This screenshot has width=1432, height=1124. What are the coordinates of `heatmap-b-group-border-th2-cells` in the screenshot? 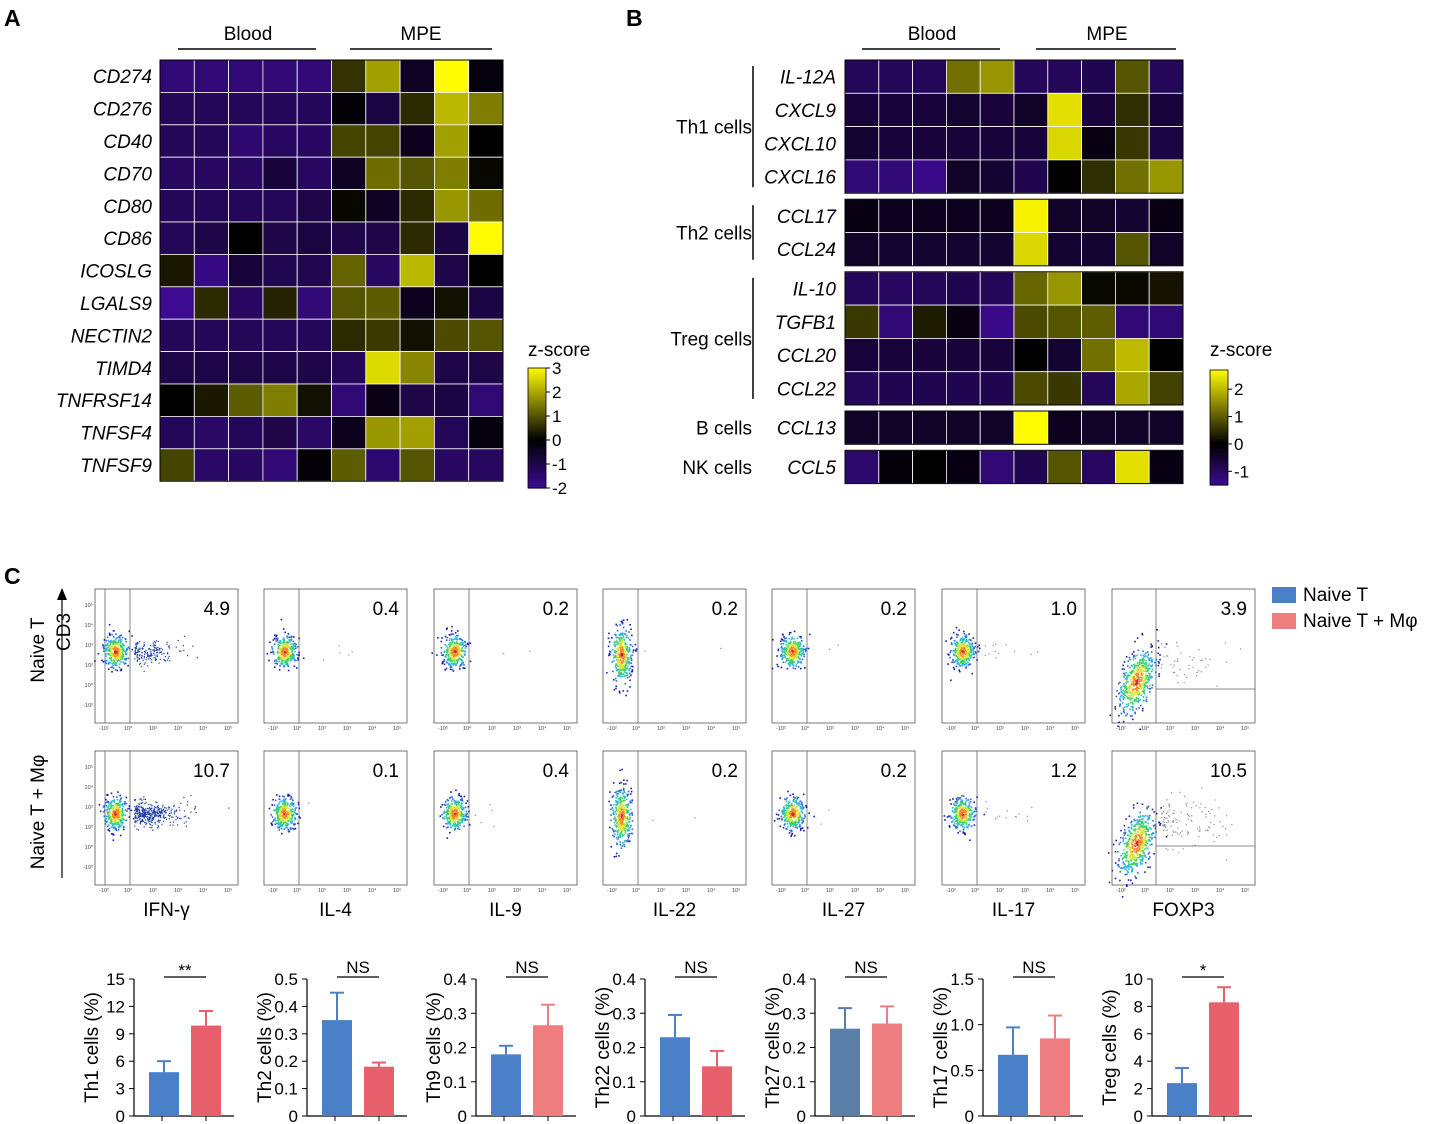 It's located at (1014, 232).